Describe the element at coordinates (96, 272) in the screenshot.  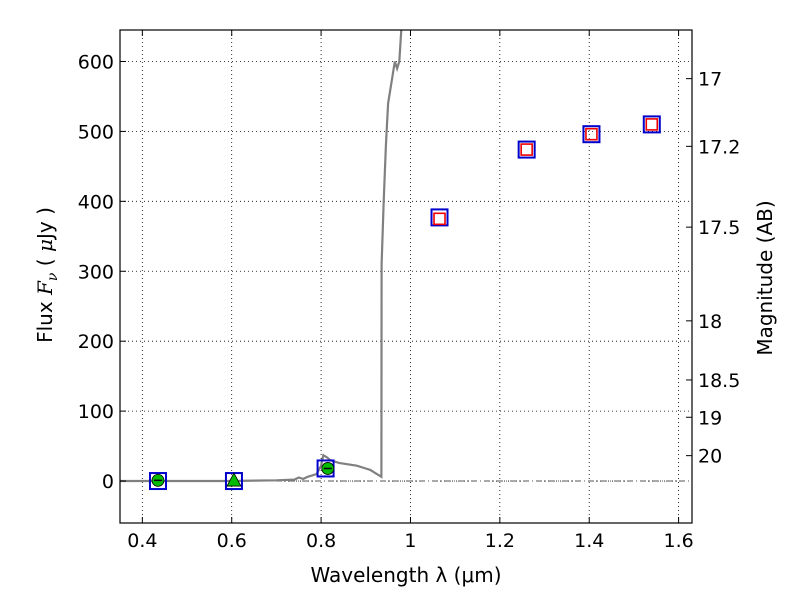
I see `y-tick-label: 300` at that location.